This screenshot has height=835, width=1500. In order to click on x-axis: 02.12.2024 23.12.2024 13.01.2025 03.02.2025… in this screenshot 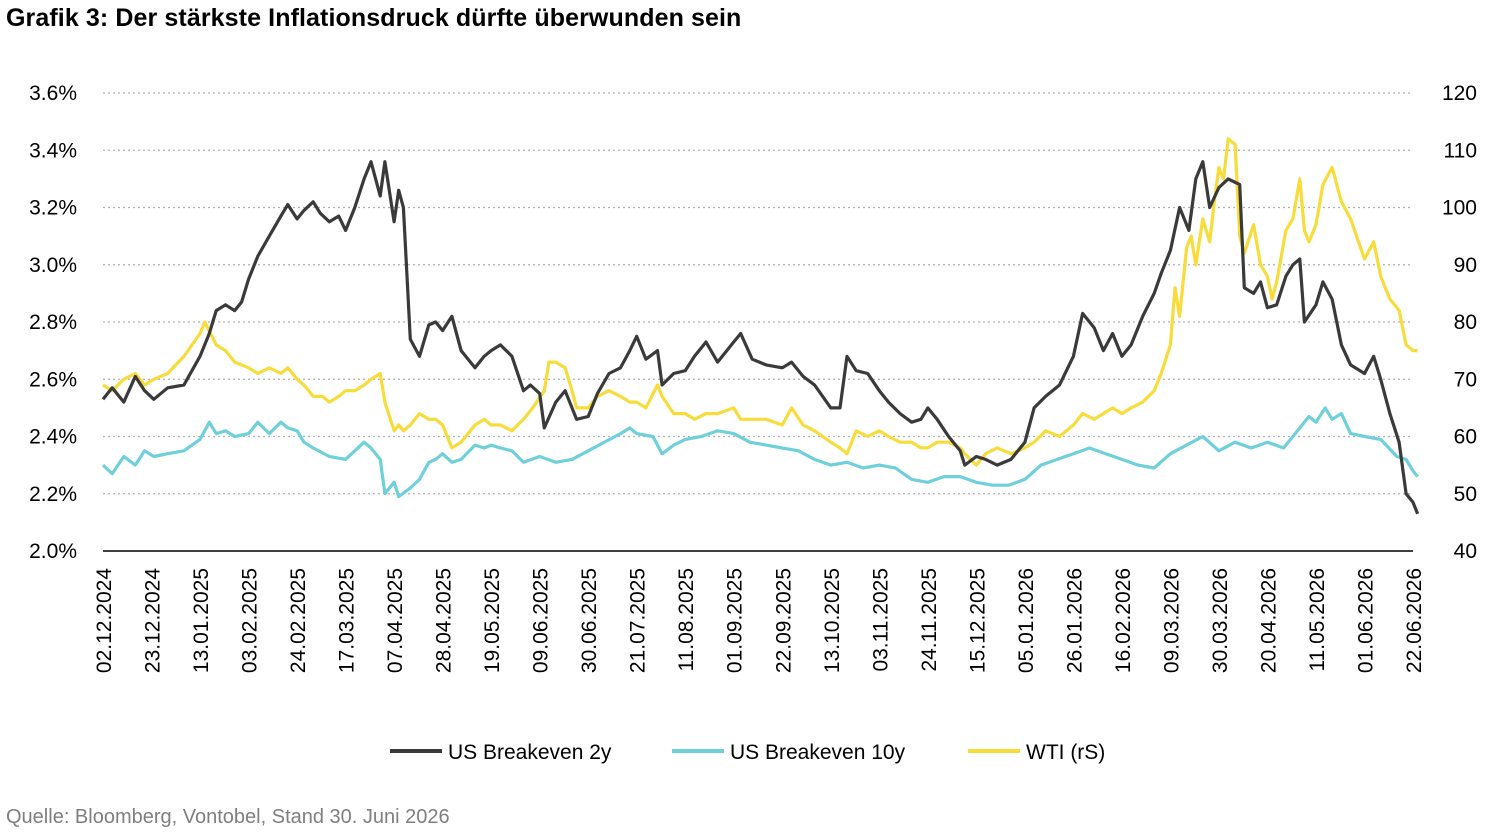, I will do `click(759, 611)`.